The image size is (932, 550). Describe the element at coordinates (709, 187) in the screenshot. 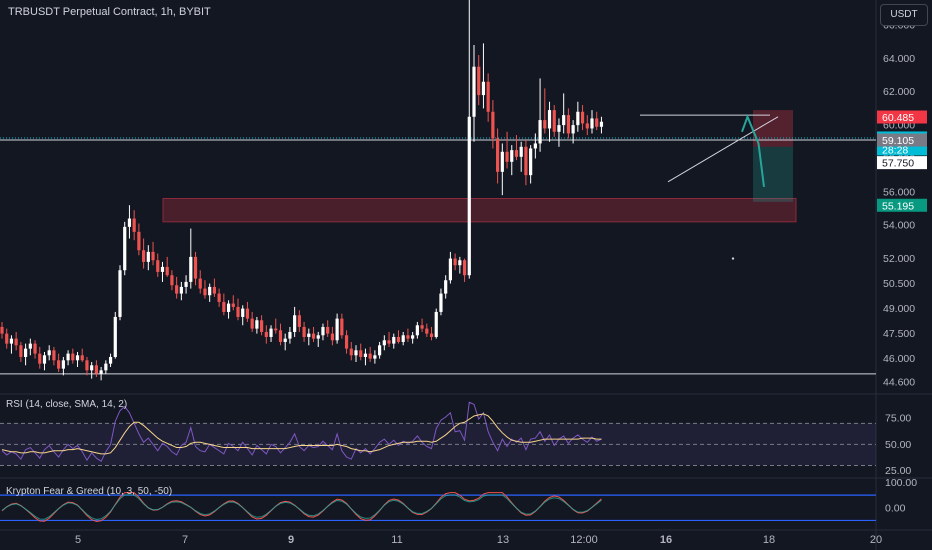

I see `drawings` at that location.